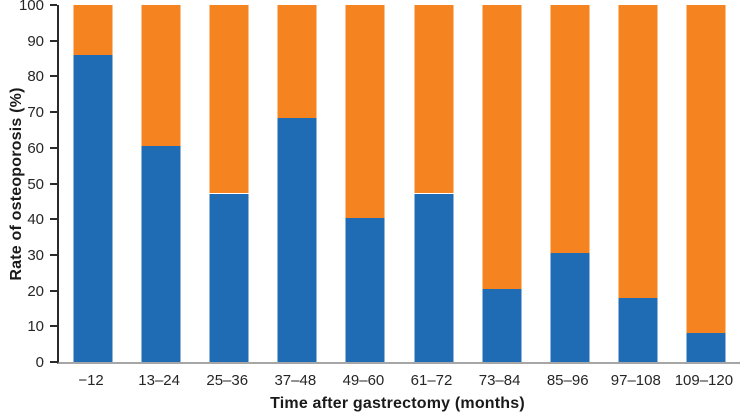 This screenshot has height=420, width=746. I want to click on bar-25–36, so click(229, 183).